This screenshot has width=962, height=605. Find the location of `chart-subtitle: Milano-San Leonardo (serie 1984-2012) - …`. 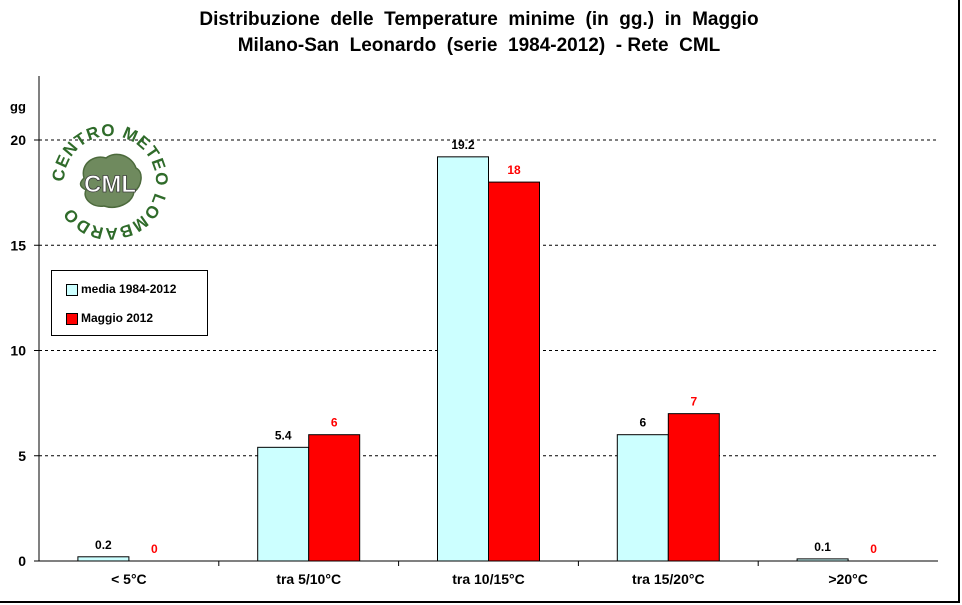

chart-subtitle: Milano-San Leonardo (serie 1984-2012) - … is located at coordinates (479, 45).